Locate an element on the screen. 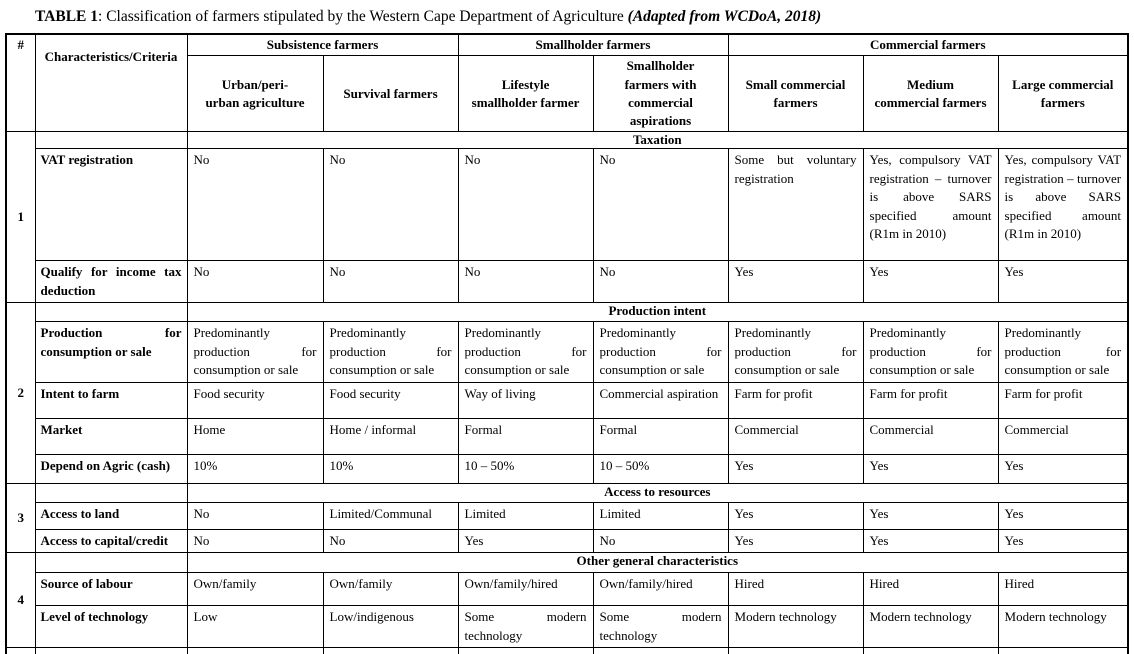 This screenshot has width=1134, height=654. section-3-banner-blank-cell is located at coordinates (111, 492).